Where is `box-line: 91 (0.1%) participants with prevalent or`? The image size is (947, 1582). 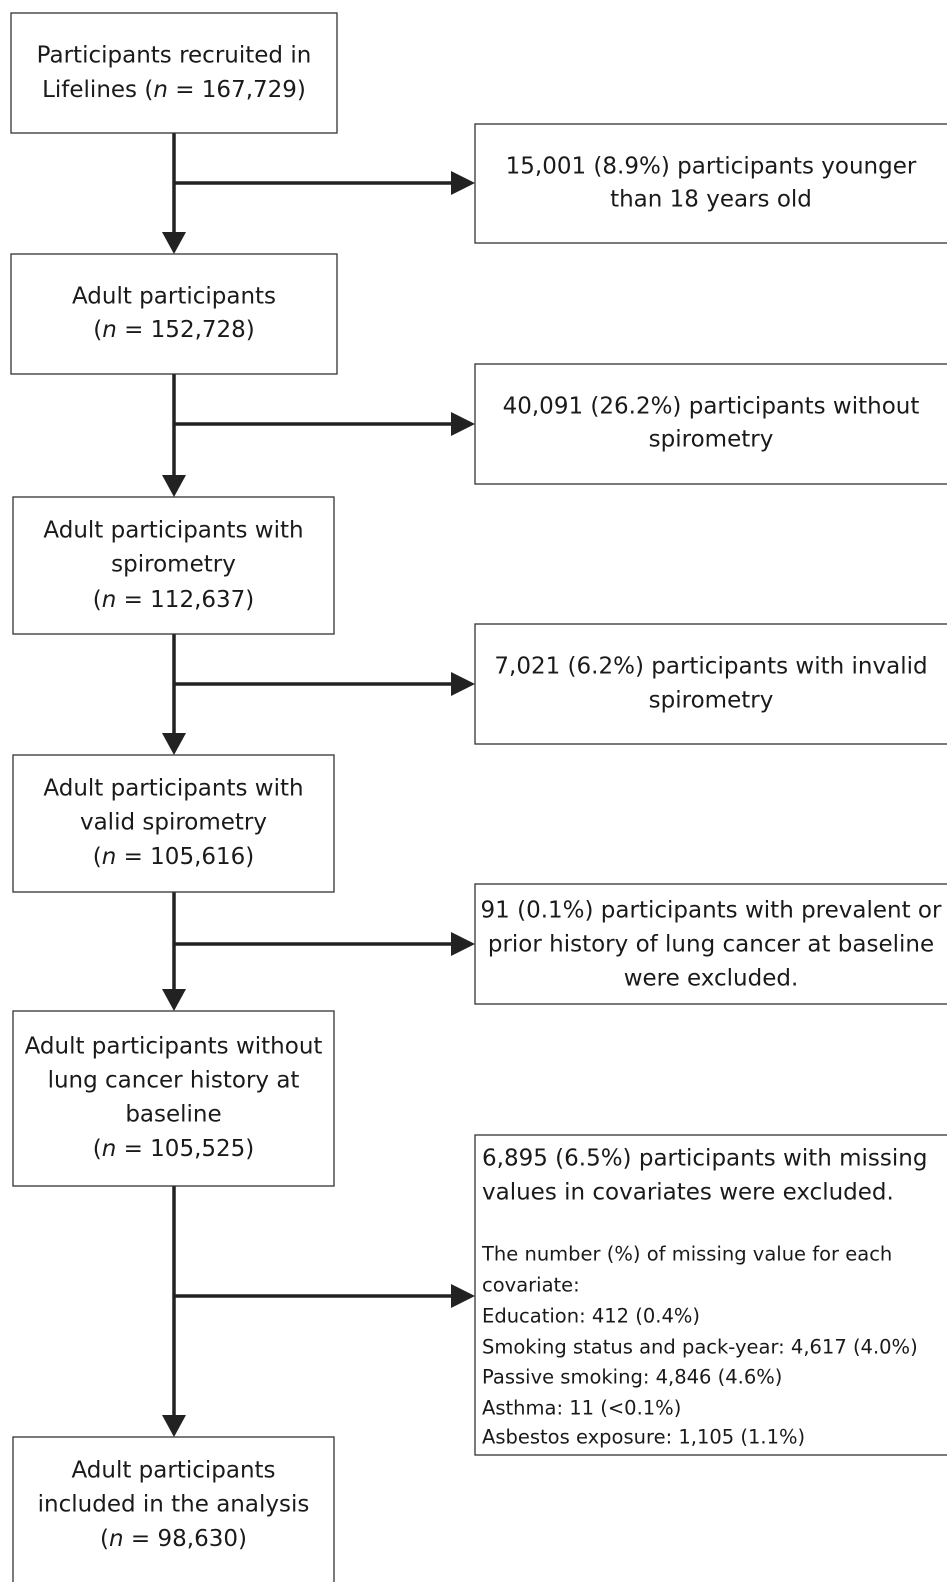 box-line: 91 (0.1%) participants with prevalent or is located at coordinates (711, 911).